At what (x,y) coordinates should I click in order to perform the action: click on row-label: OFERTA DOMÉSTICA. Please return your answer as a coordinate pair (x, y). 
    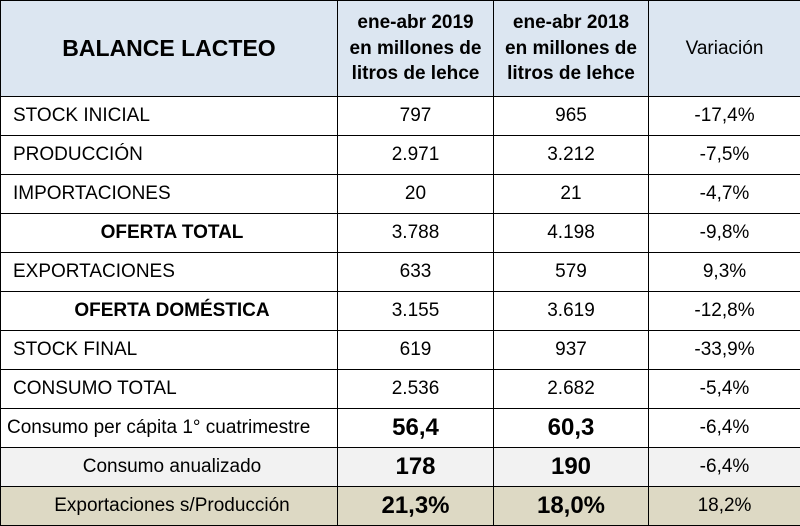
    Looking at the image, I should click on (169, 311).